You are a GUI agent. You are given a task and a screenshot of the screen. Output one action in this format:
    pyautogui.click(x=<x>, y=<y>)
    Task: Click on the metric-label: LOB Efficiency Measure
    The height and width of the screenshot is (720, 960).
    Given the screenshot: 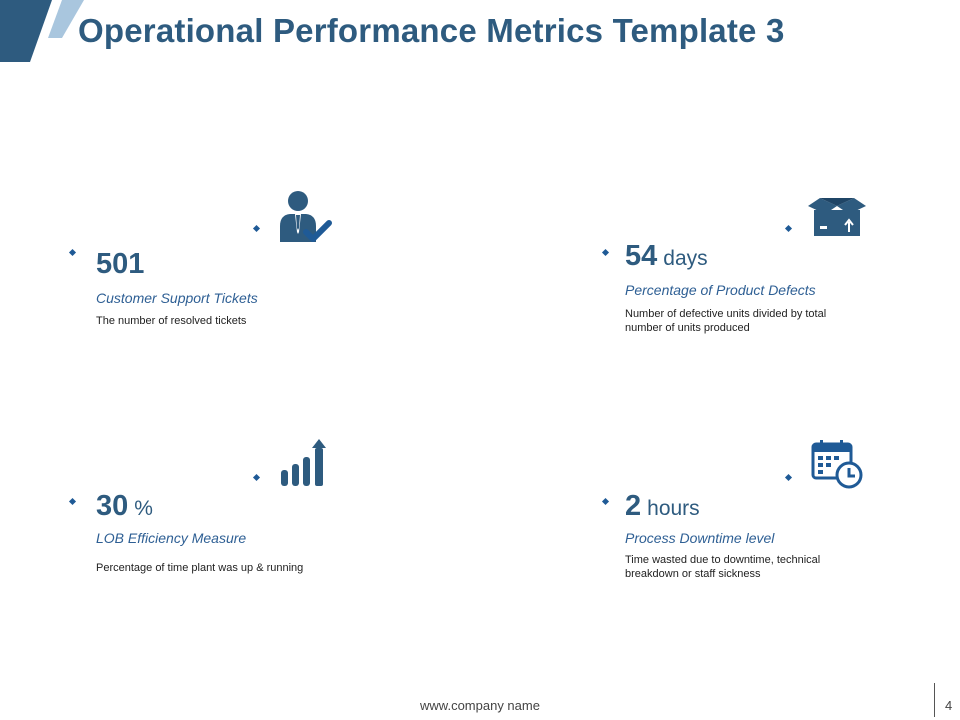 What is the action you would take?
    pyautogui.click(x=171, y=538)
    